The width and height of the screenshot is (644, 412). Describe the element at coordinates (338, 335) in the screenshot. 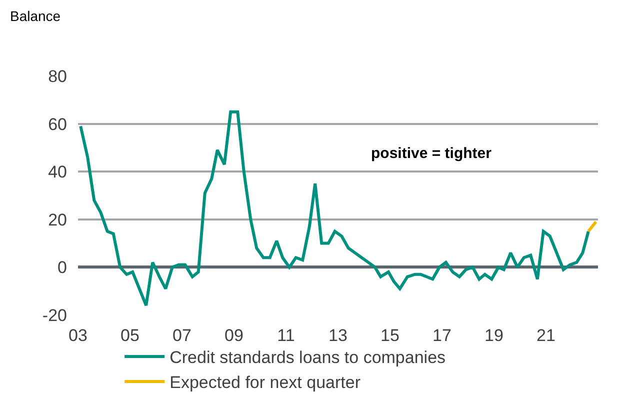

I see `x-tick-label: 13` at that location.